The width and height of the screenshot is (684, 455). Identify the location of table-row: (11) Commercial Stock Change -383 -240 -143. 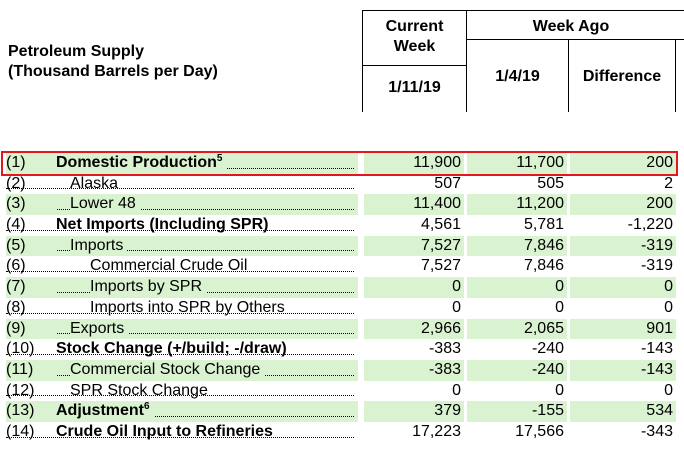
(342, 370).